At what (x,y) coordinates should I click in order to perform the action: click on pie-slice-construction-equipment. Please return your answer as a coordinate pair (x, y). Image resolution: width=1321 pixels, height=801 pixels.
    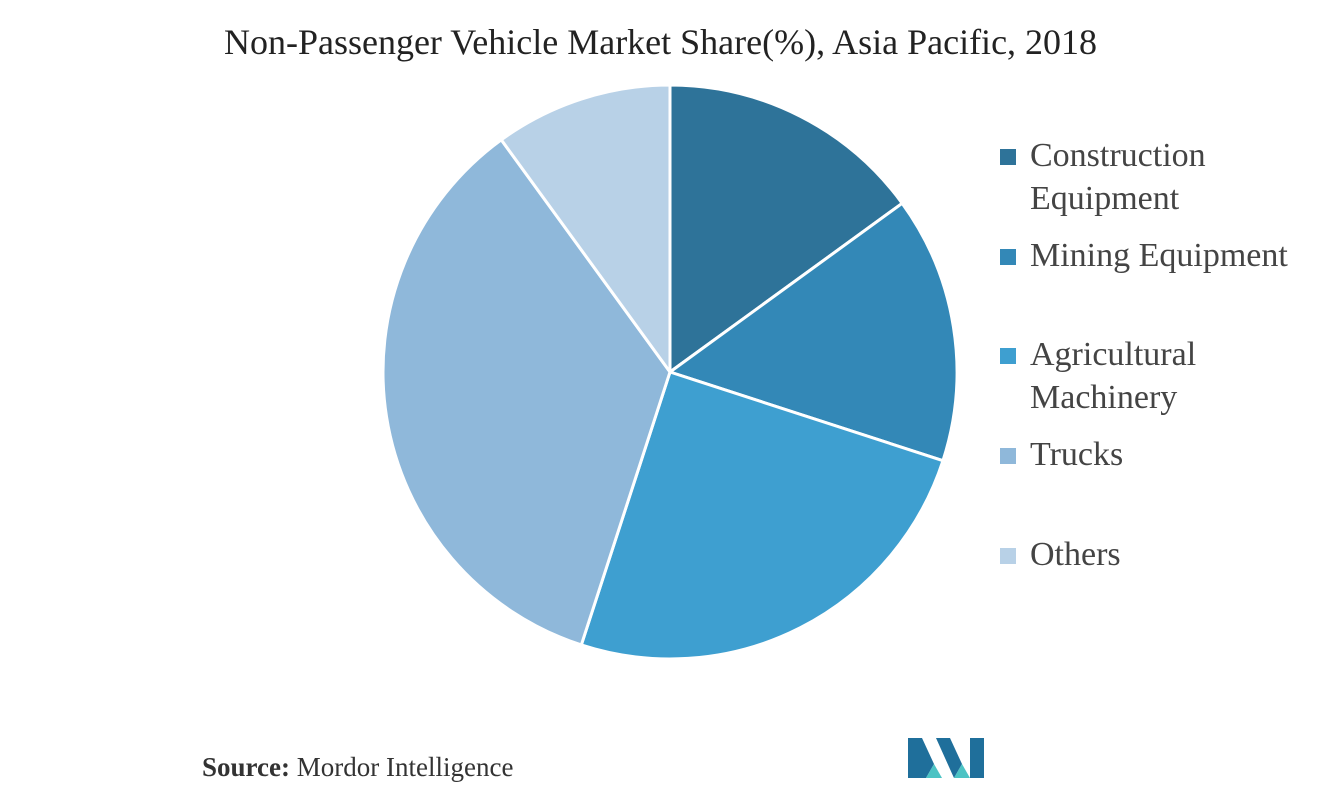
    Looking at the image, I should click on (786, 228).